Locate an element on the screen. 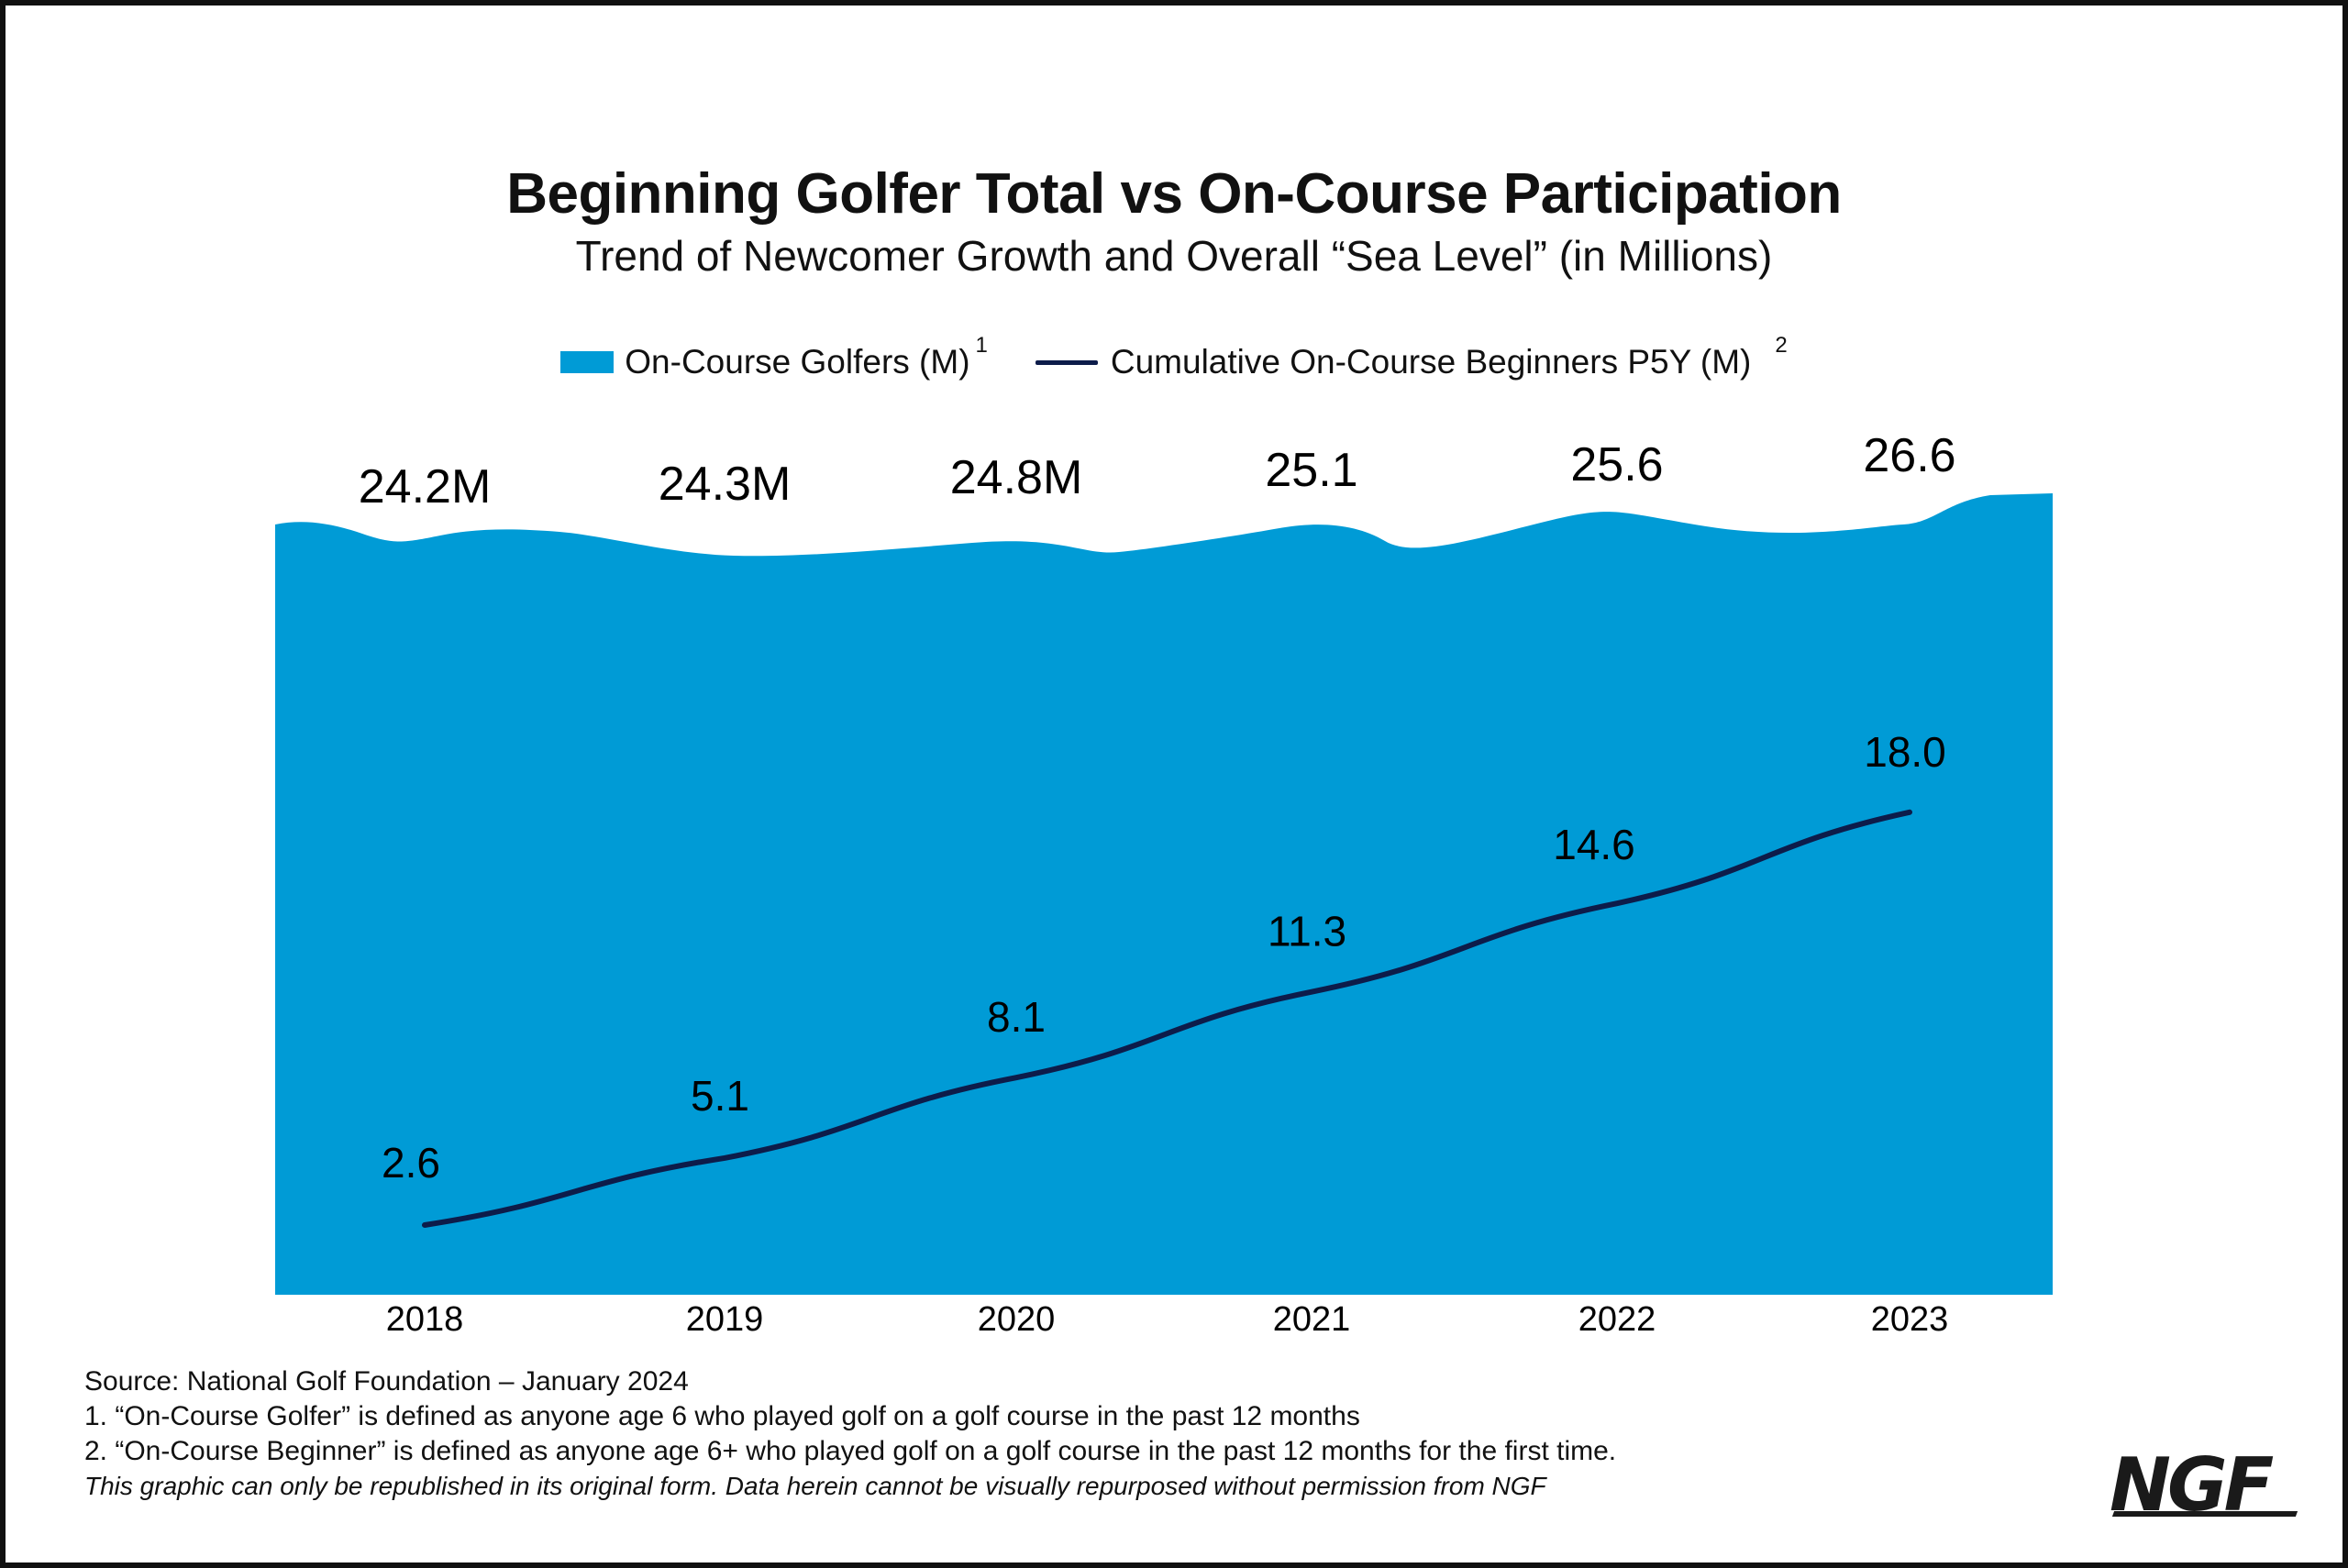 The width and height of the screenshot is (2348, 1568). legend-item-beginners: Cumulative On-Course Beginners P5Y (M) 2 is located at coordinates (1411, 357).